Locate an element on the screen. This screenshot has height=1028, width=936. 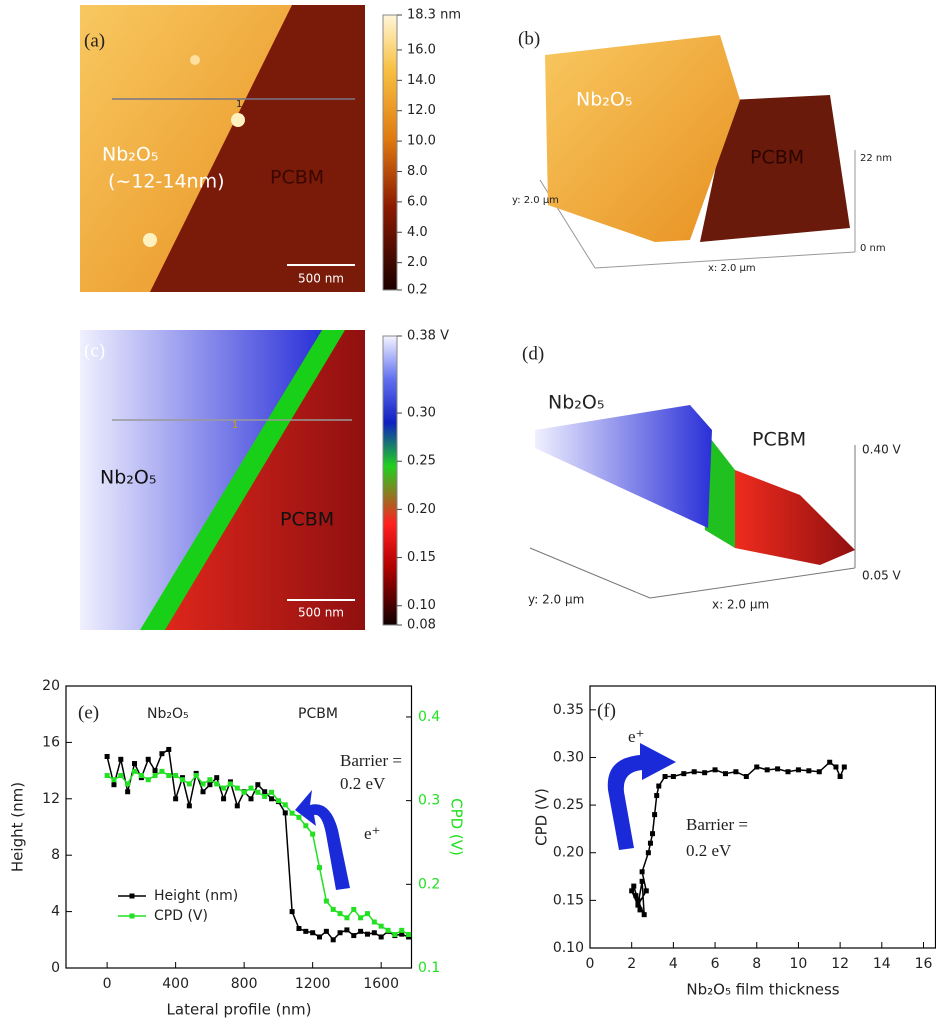
colorbar-tick-label: 0.10 is located at coordinates (421, 605).